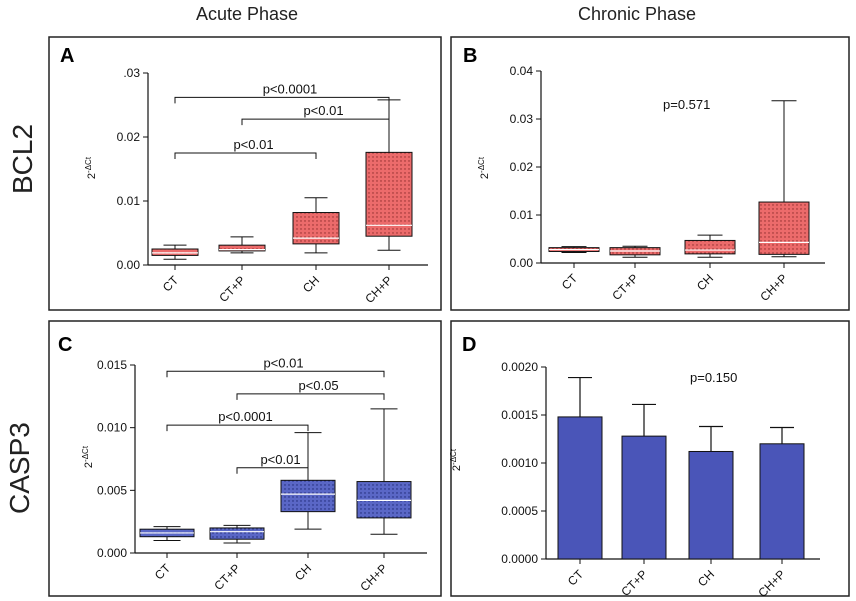 The height and width of the screenshot is (601, 856). Describe the element at coordinates (91, 167) in the screenshot. I see `y-axis-label-a: 2-ΔCt` at that location.